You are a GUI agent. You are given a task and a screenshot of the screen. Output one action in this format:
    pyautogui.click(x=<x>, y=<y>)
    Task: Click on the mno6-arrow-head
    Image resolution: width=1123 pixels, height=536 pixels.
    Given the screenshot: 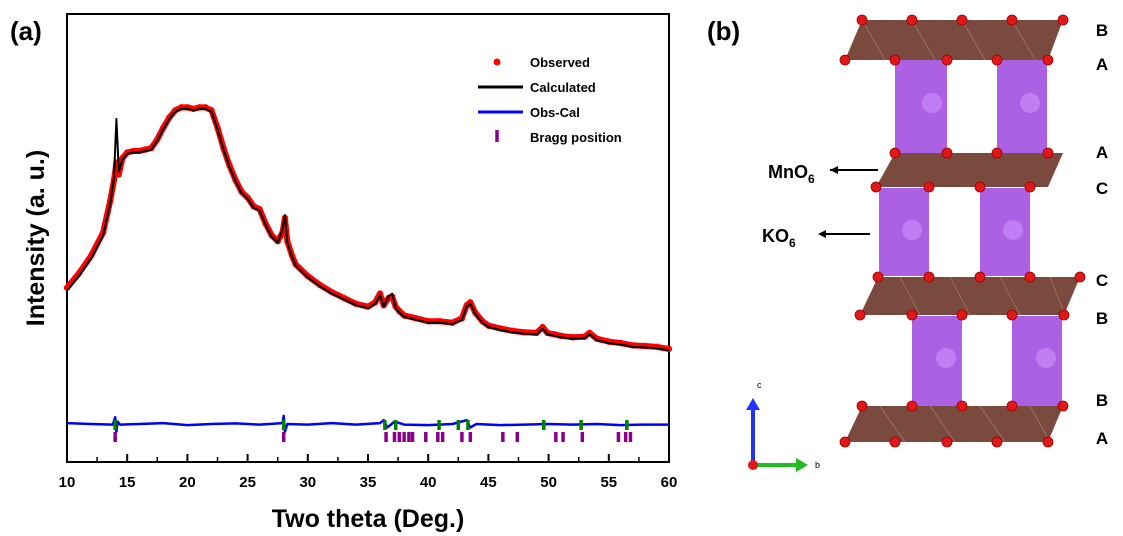 What is the action you would take?
    pyautogui.click(x=834, y=170)
    